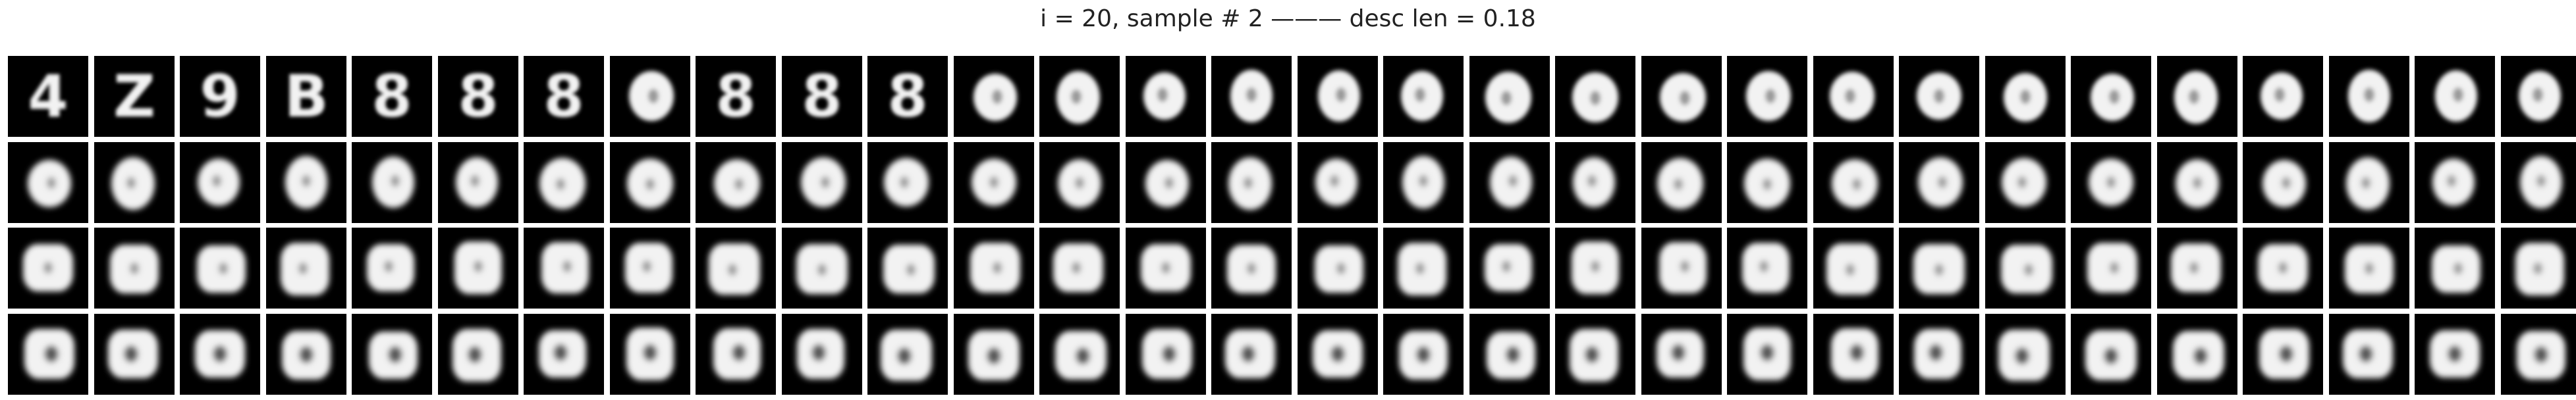 The image size is (2576, 400). I want to click on sample-tile-r3-c20, so click(1681, 268).